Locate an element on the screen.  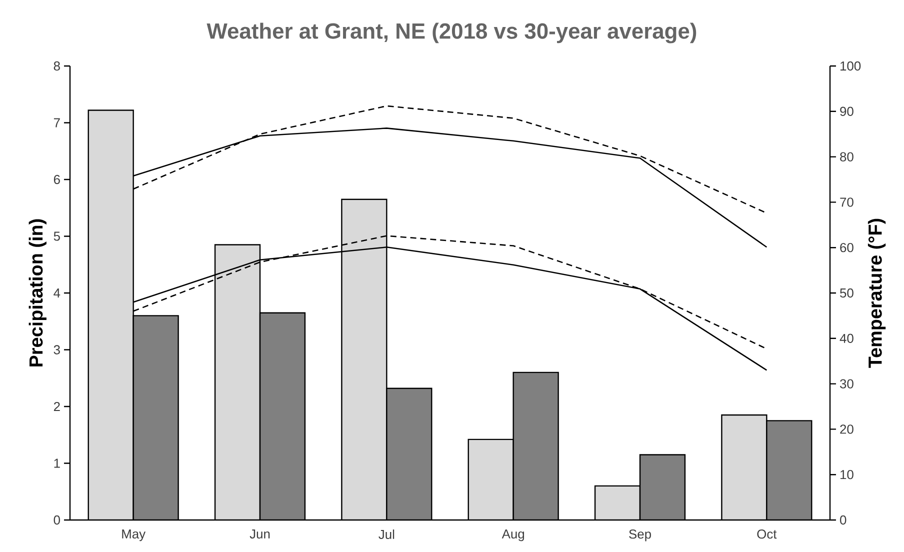
y2-tick-label: 20 is located at coordinates (847, 429).